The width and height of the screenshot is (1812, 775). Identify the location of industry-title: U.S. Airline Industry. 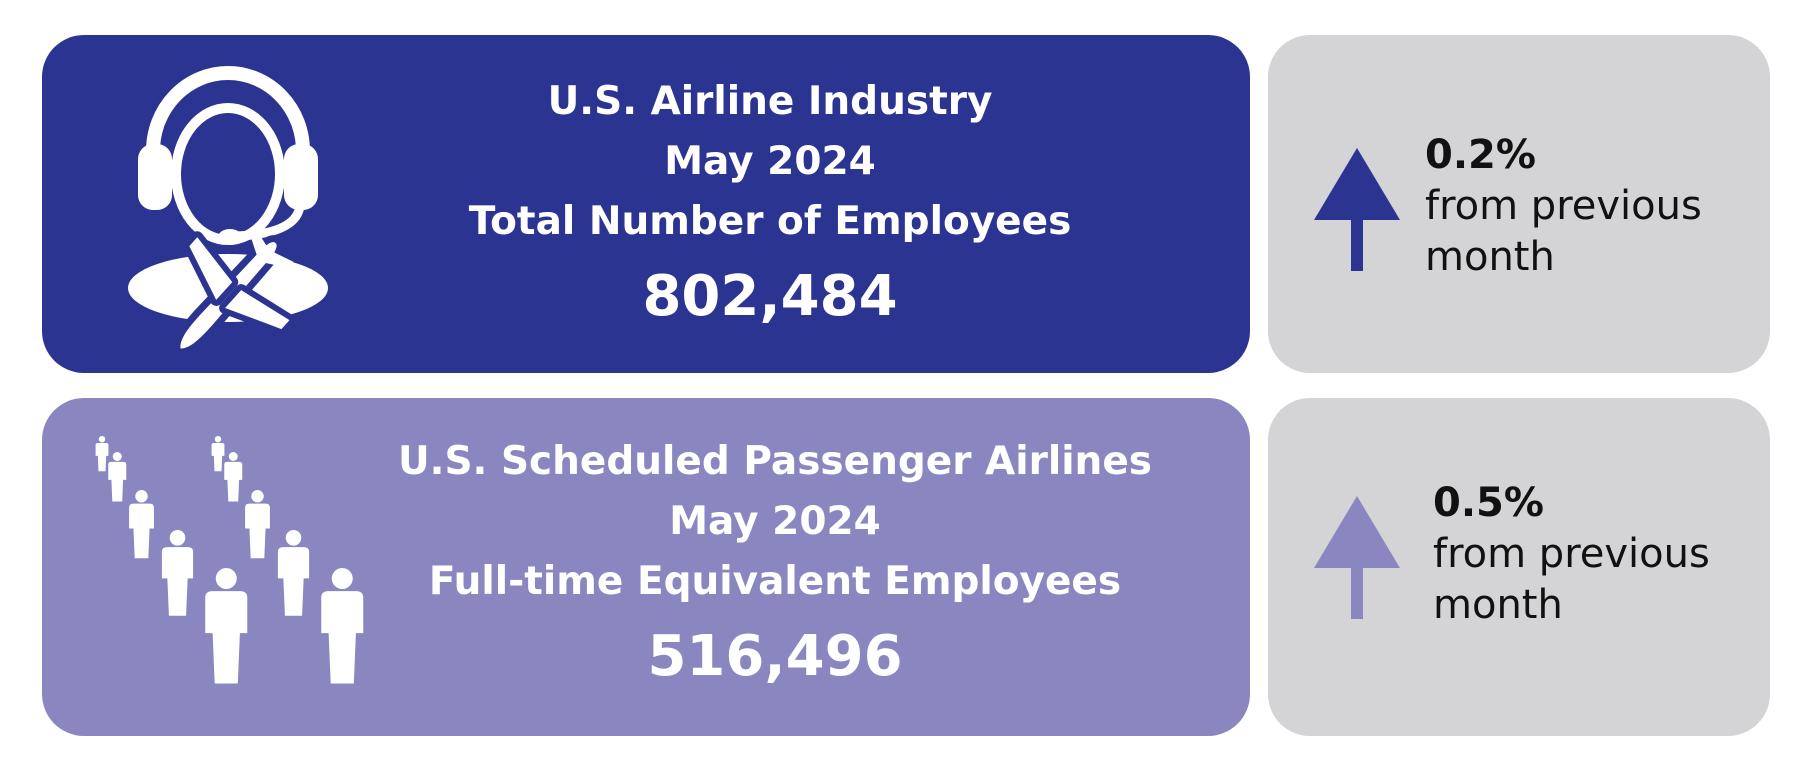
(770, 101).